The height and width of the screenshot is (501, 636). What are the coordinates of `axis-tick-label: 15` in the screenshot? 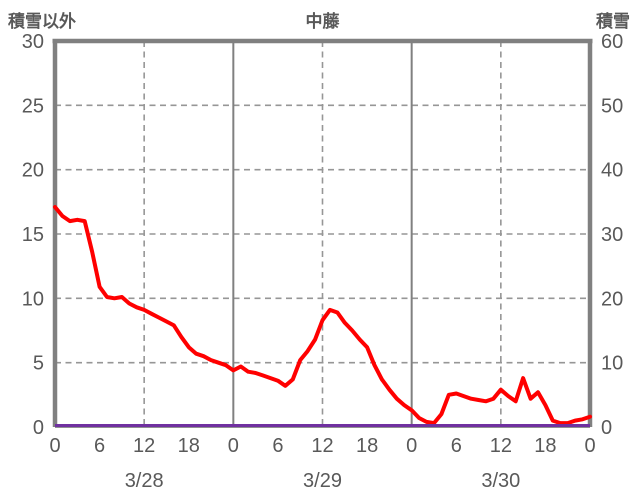 It's located at (33, 235).